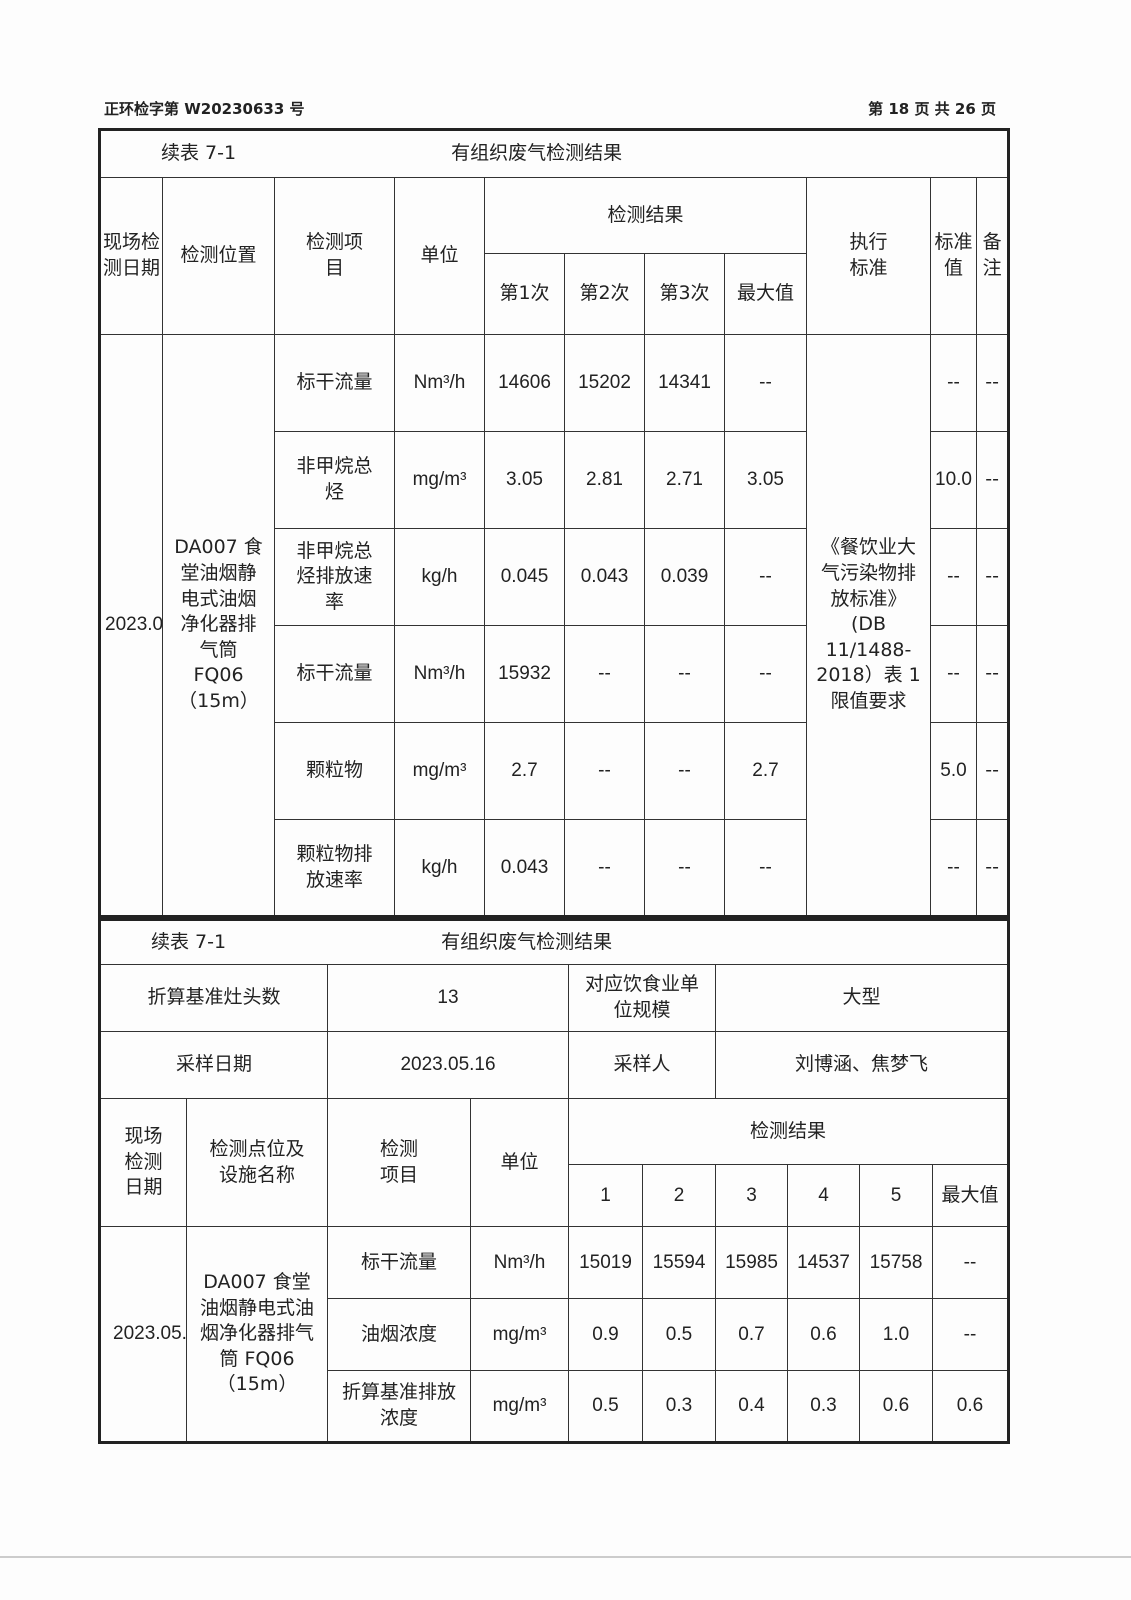 The image size is (1131, 1600). What do you see at coordinates (334, 868) in the screenshot?
I see `item: 颗粒物排放速率` at bounding box center [334, 868].